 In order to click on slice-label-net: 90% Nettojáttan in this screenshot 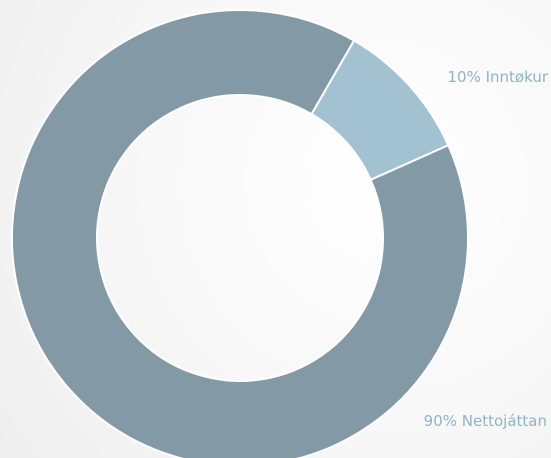, I will do `click(485, 421)`.